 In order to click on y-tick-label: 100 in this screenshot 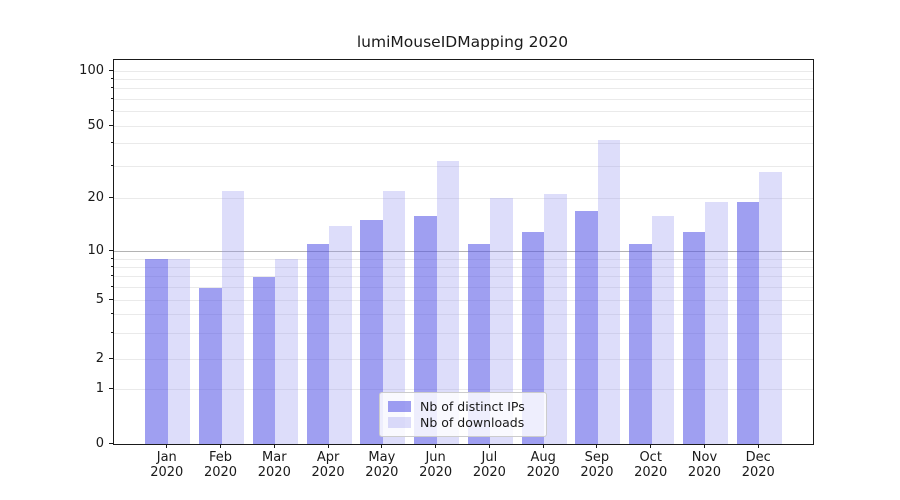, I will do `click(91, 70)`.